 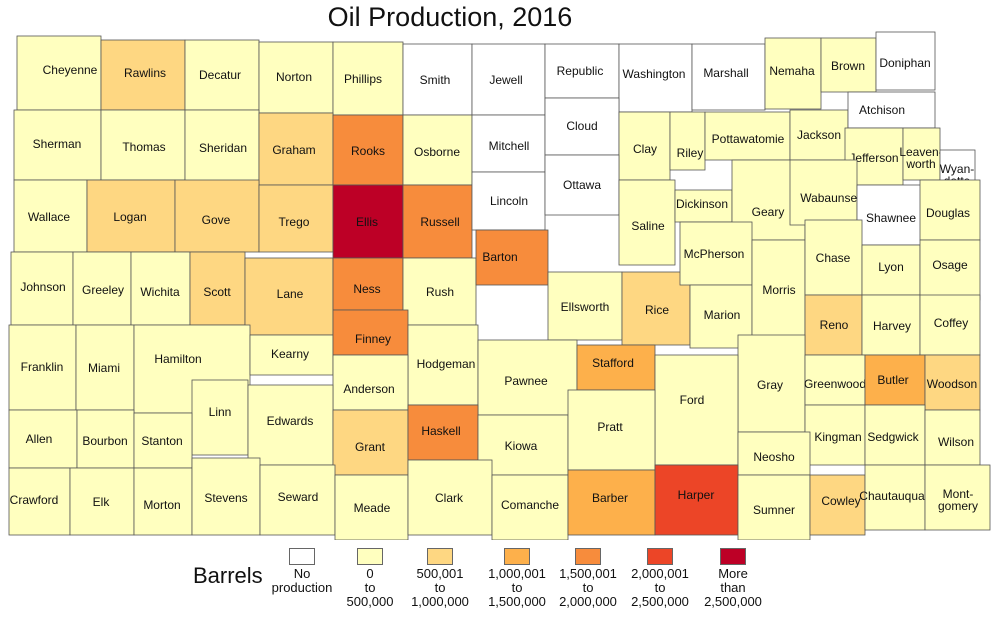 What do you see at coordinates (747, 136) in the screenshot?
I see `county-pottawatomie` at bounding box center [747, 136].